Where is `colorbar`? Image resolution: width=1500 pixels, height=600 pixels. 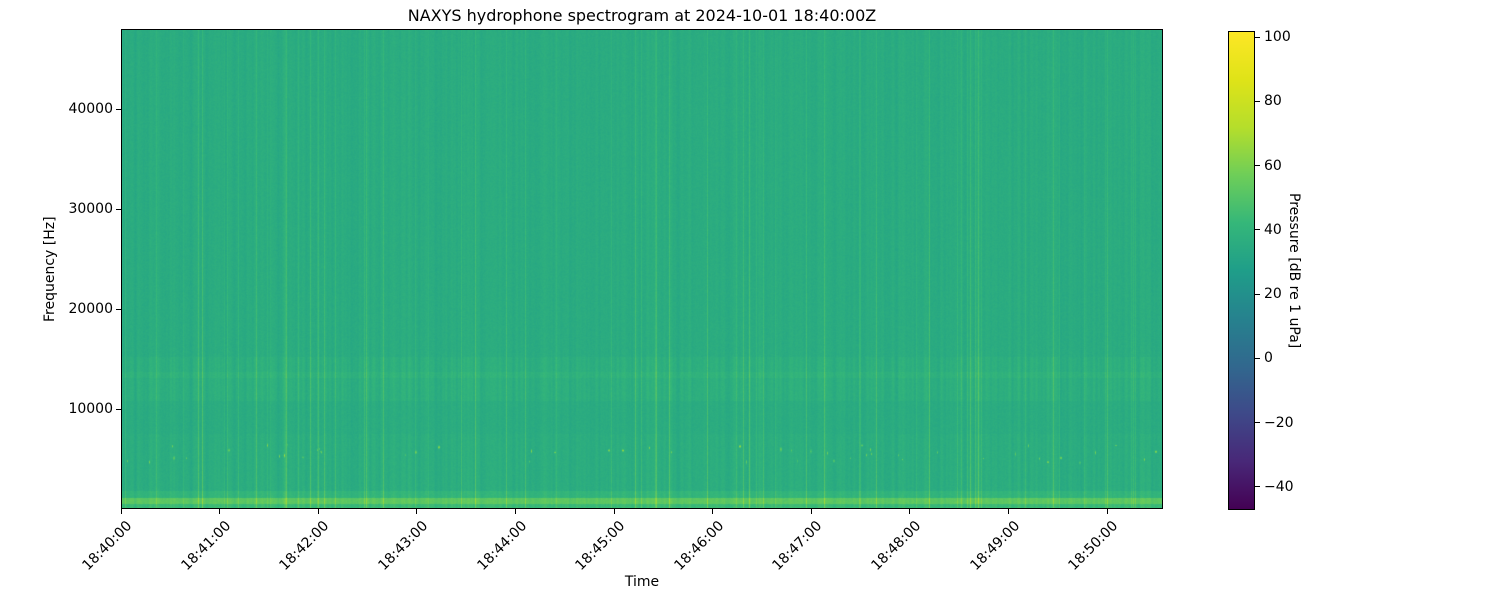
colorbar is located at coordinates (1241, 270).